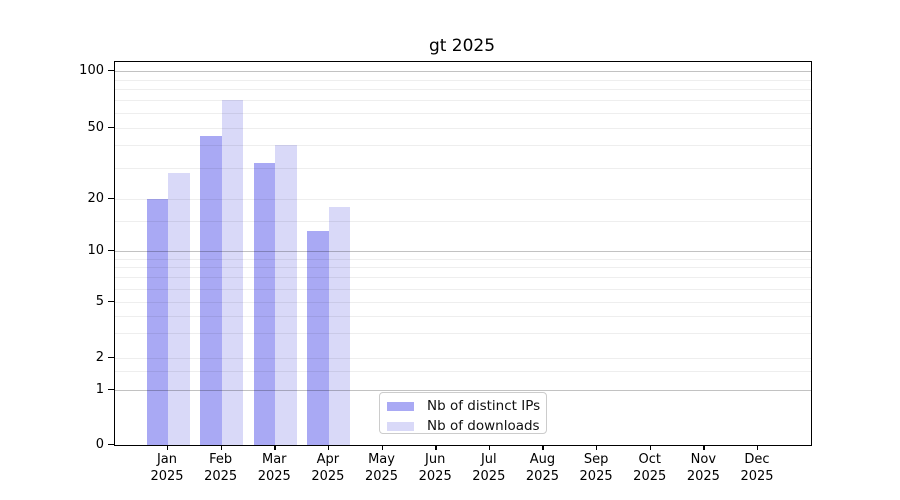  I want to click on x-tick-mark-jan, so click(168, 447).